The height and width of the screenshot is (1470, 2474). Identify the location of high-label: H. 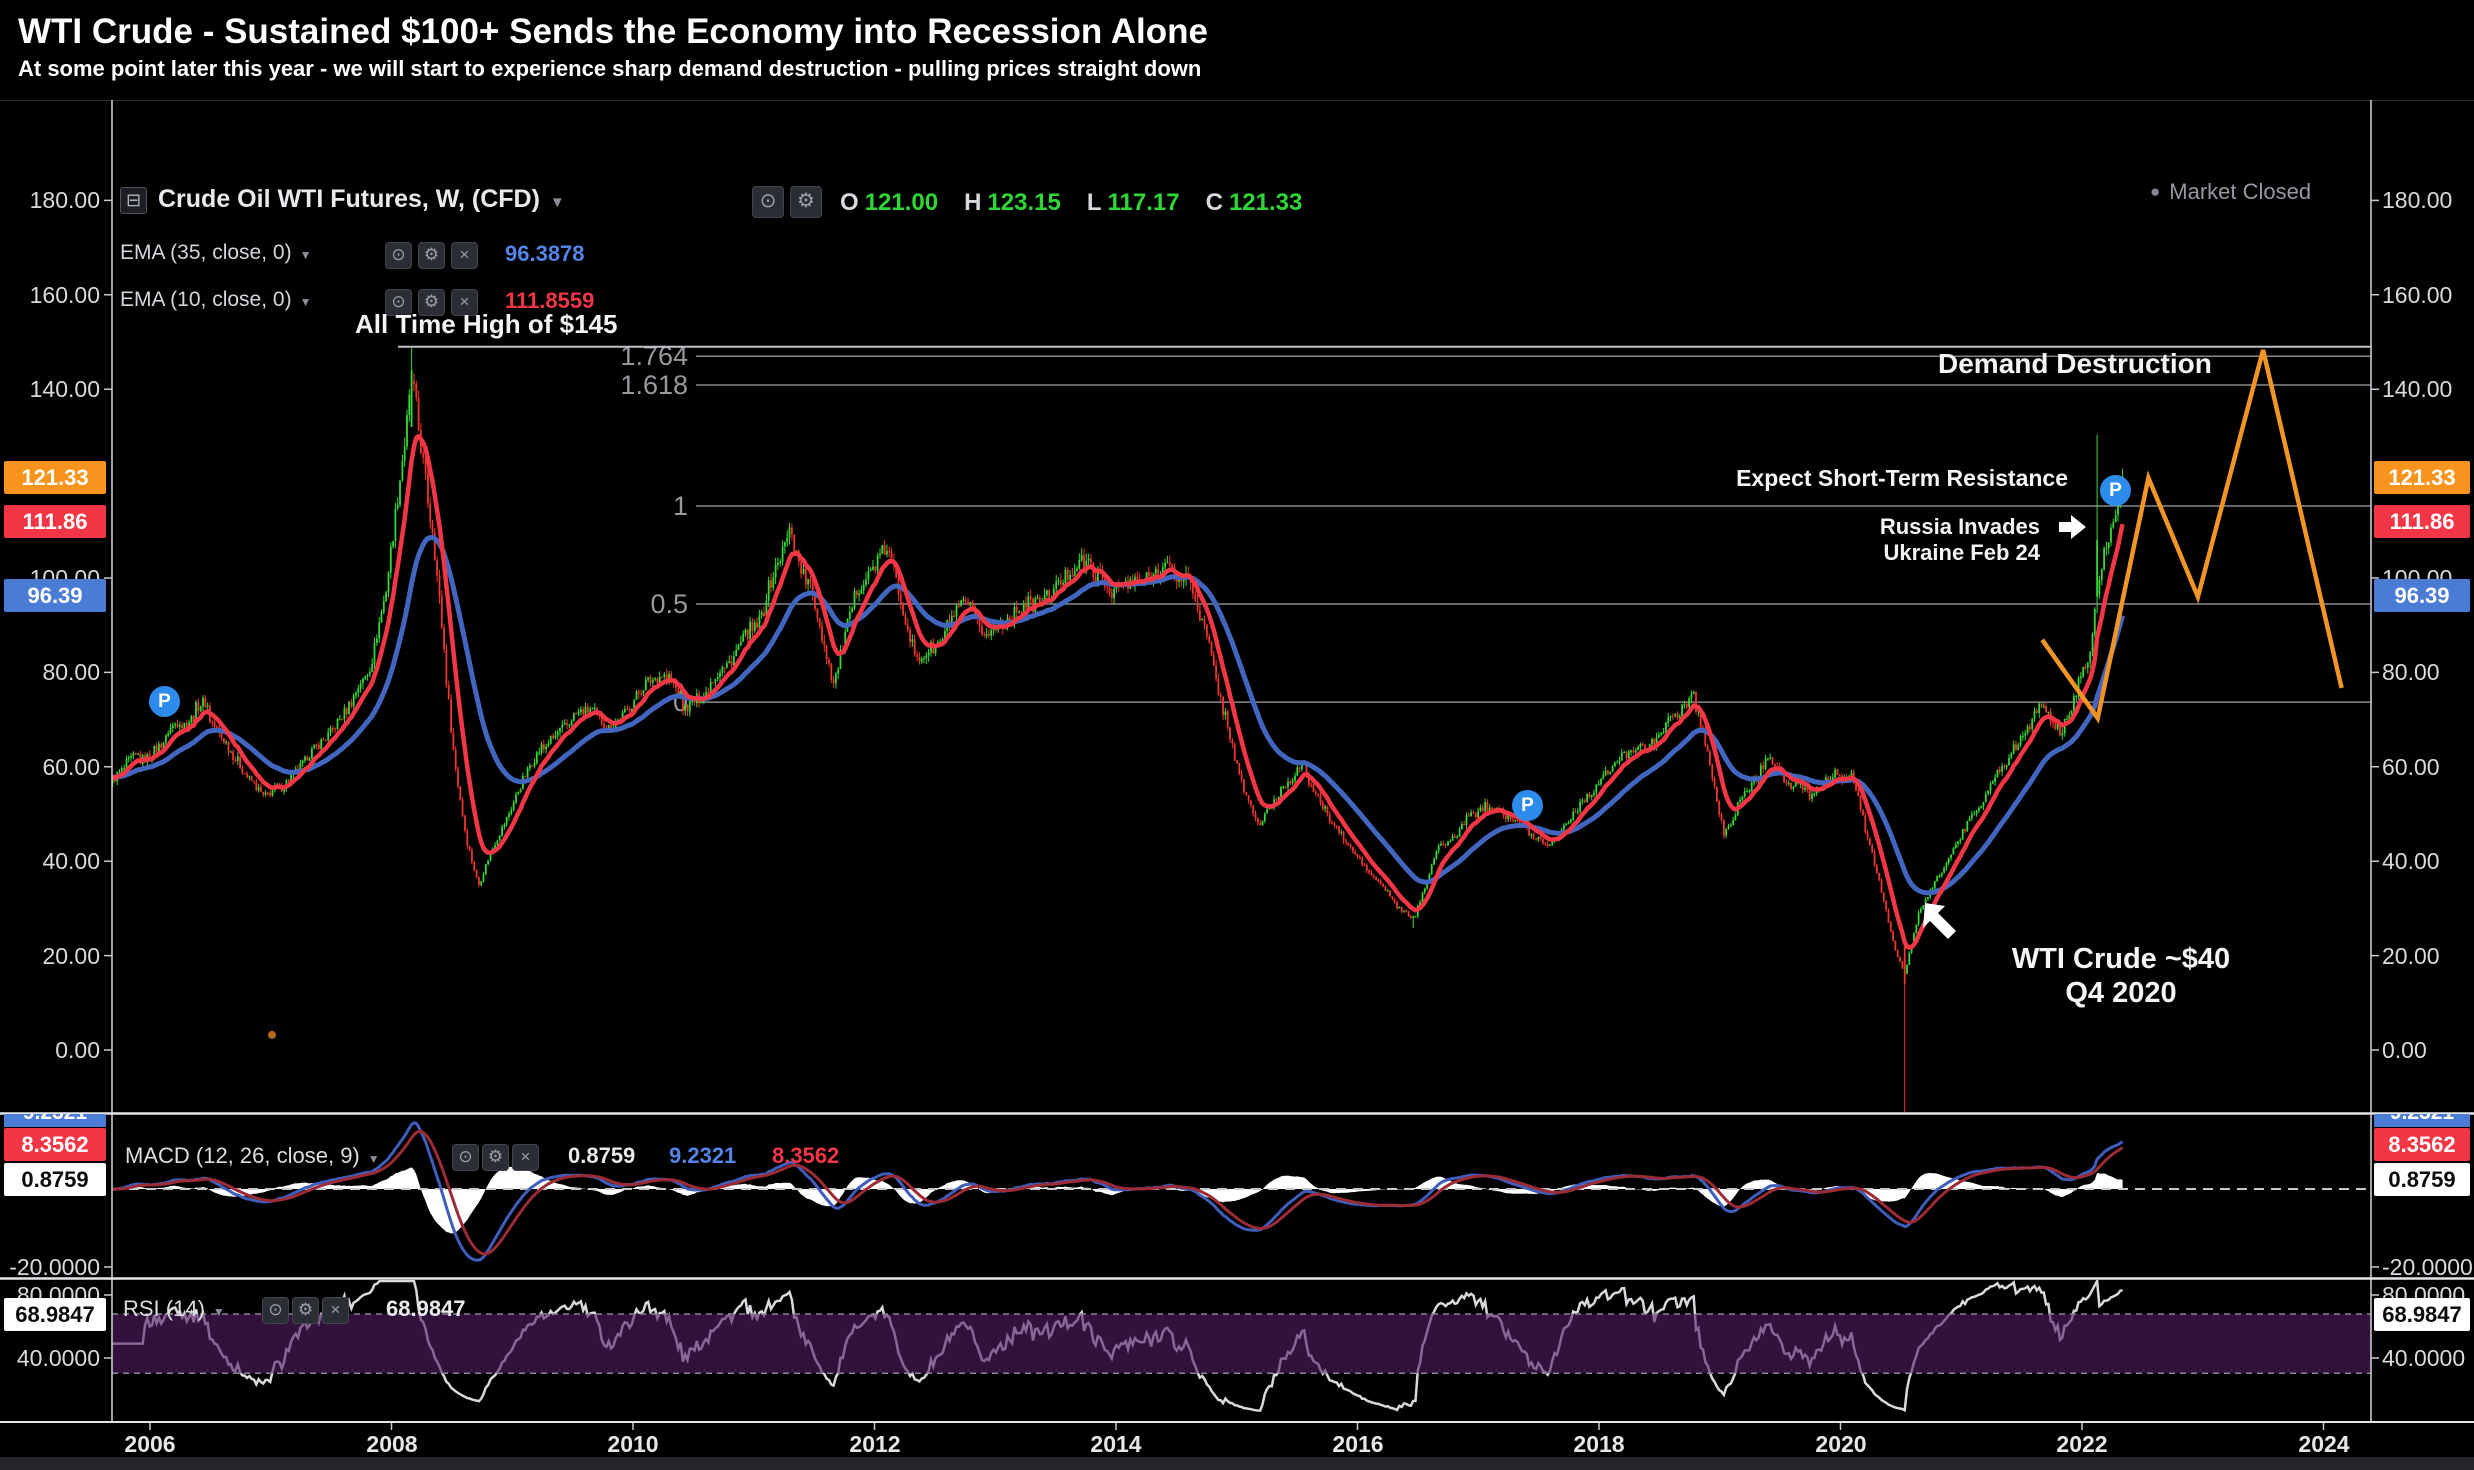
(973, 202).